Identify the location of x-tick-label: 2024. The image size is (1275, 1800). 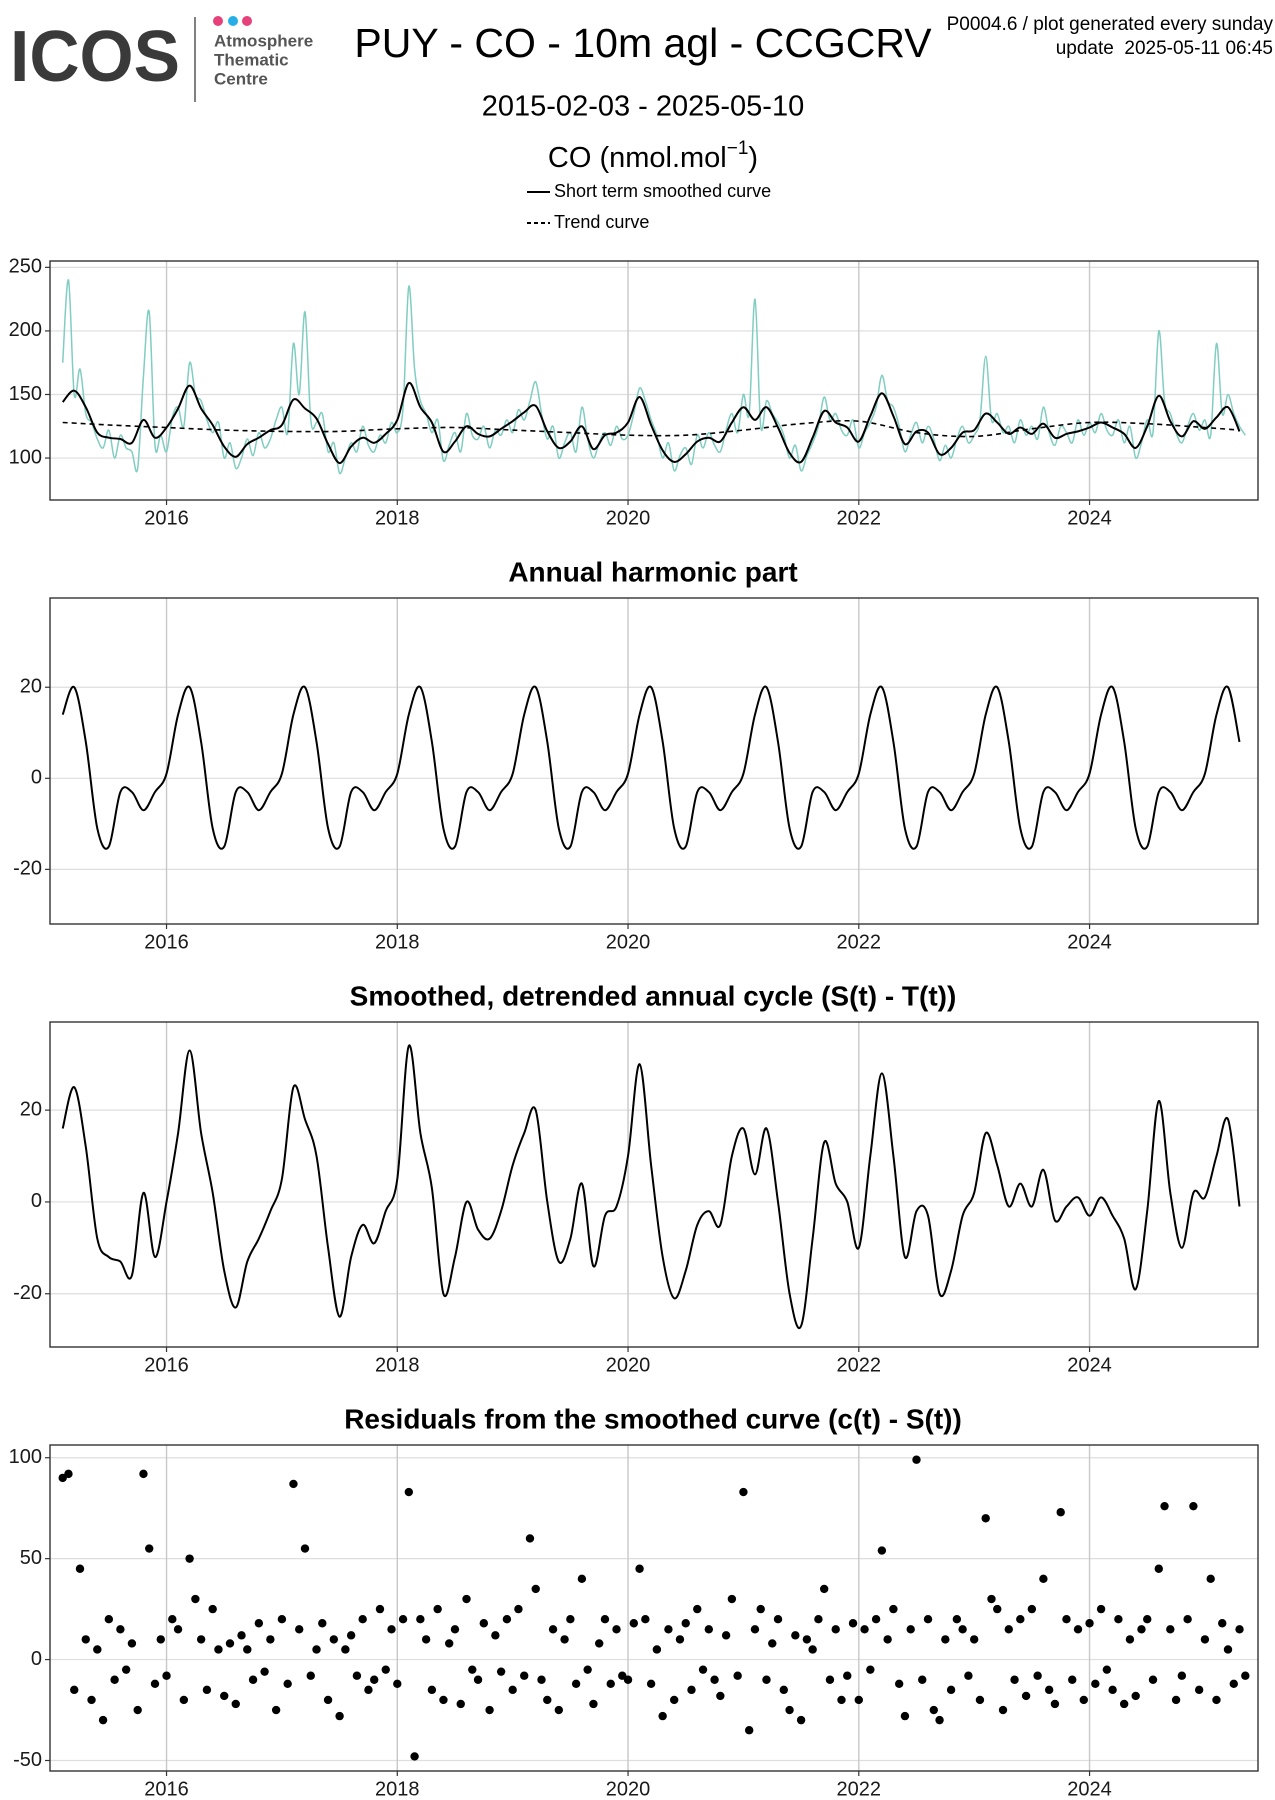
(1089, 1365).